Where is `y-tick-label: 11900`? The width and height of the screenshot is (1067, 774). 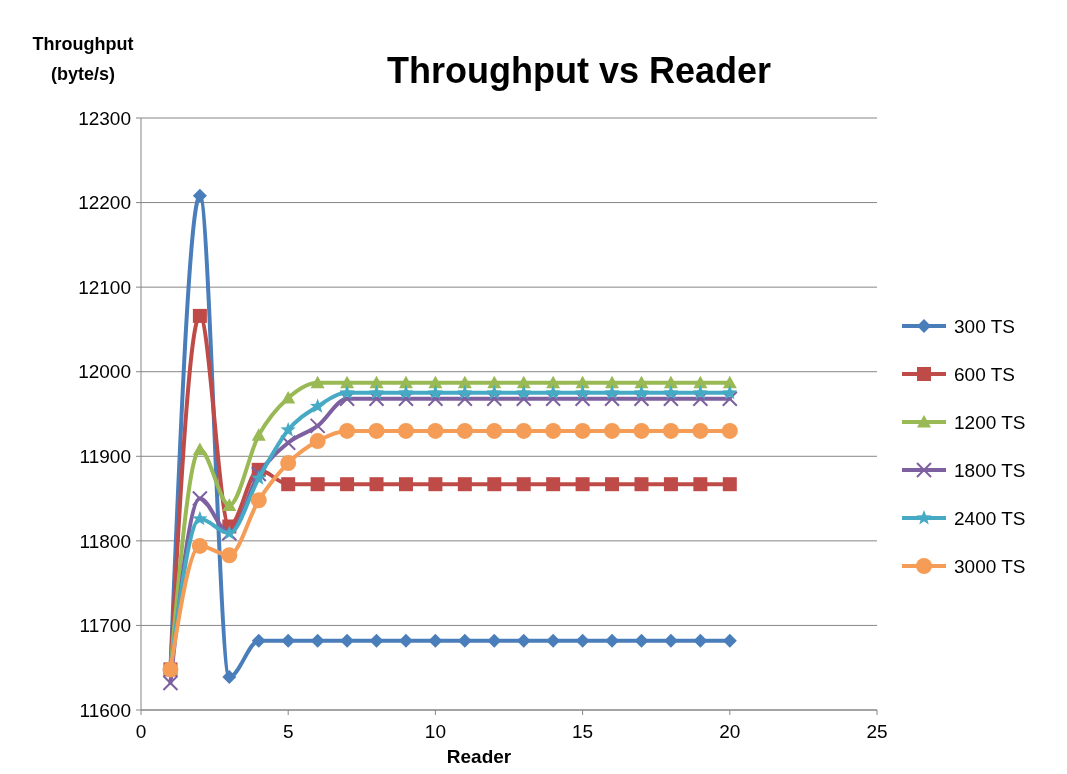 y-tick-label: 11900 is located at coordinates (105, 456).